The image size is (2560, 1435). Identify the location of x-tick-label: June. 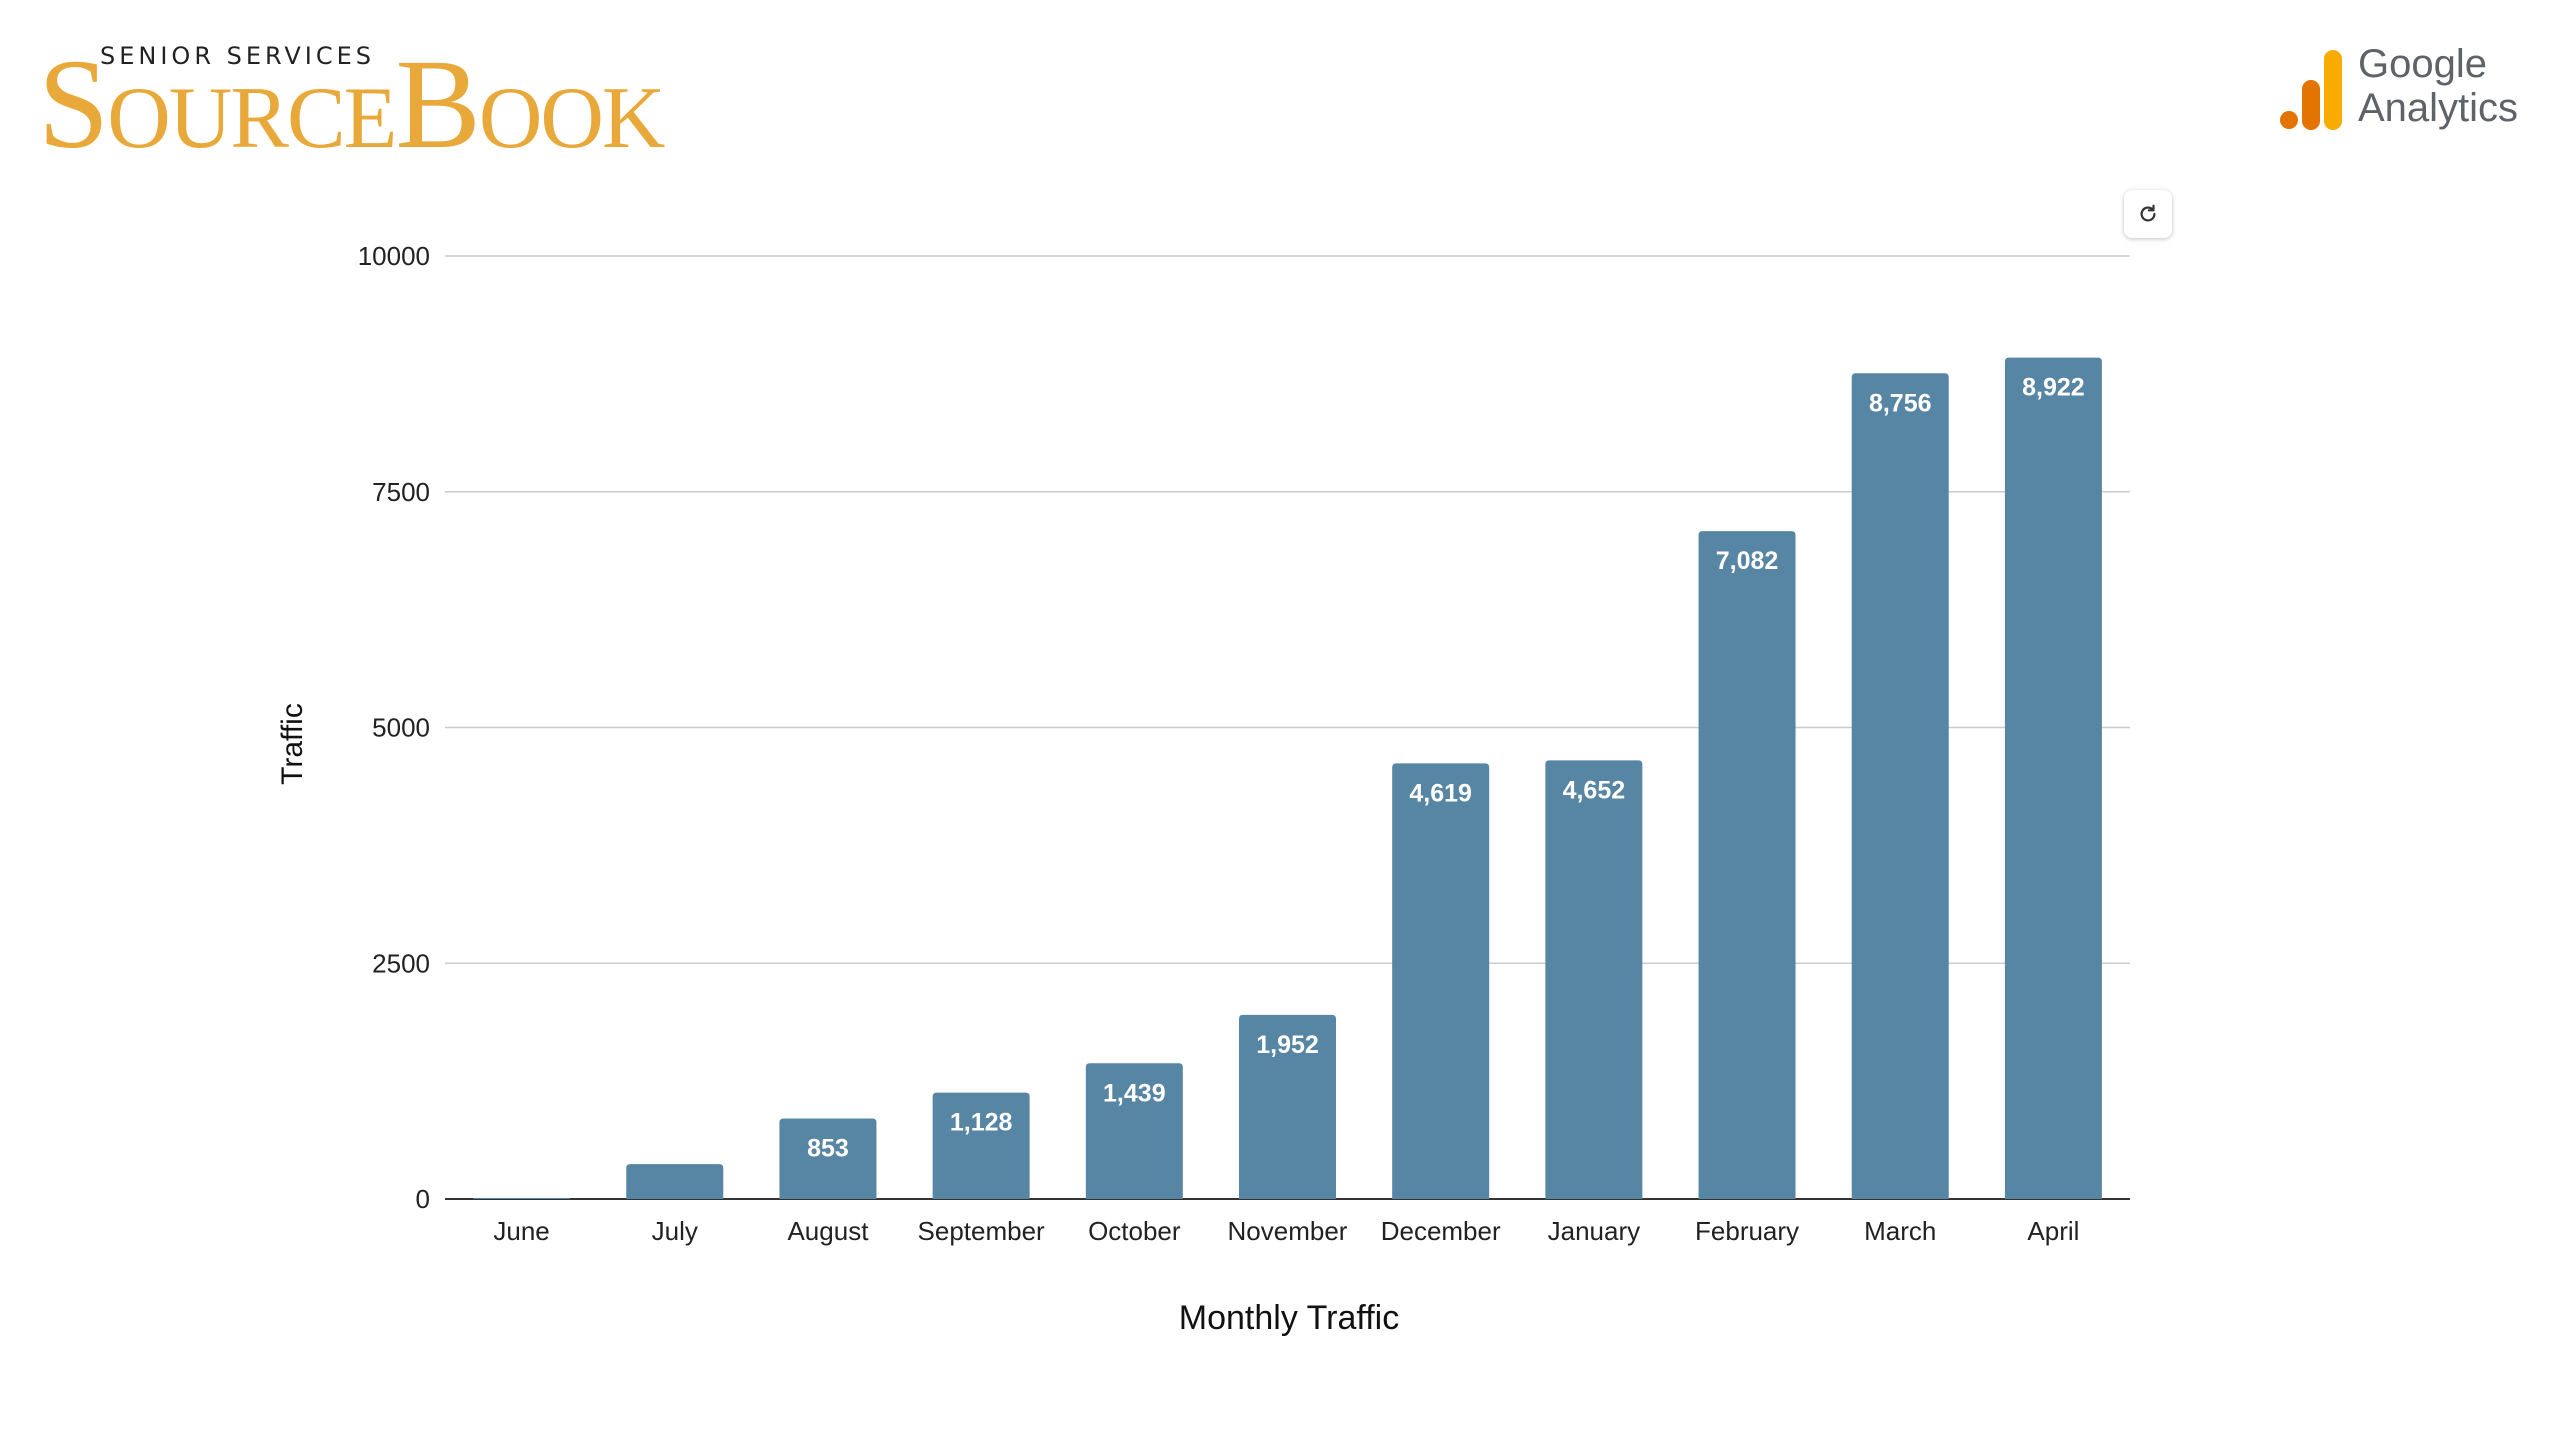
(521, 1231).